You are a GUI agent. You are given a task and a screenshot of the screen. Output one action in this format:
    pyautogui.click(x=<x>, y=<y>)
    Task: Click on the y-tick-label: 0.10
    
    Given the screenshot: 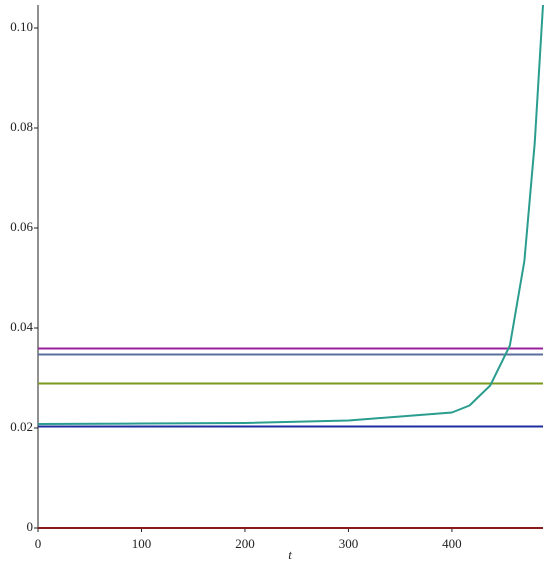 What is the action you would take?
    pyautogui.click(x=21, y=26)
    